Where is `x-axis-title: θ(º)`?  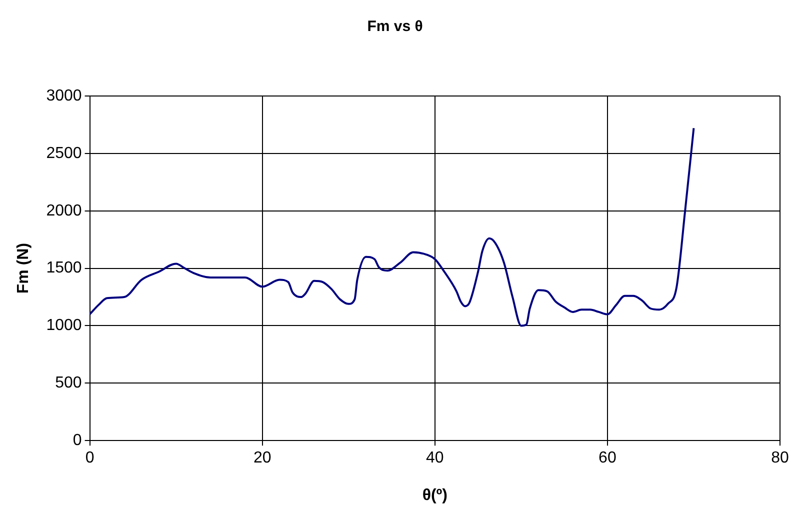 x-axis-title: θ(º) is located at coordinates (435, 495).